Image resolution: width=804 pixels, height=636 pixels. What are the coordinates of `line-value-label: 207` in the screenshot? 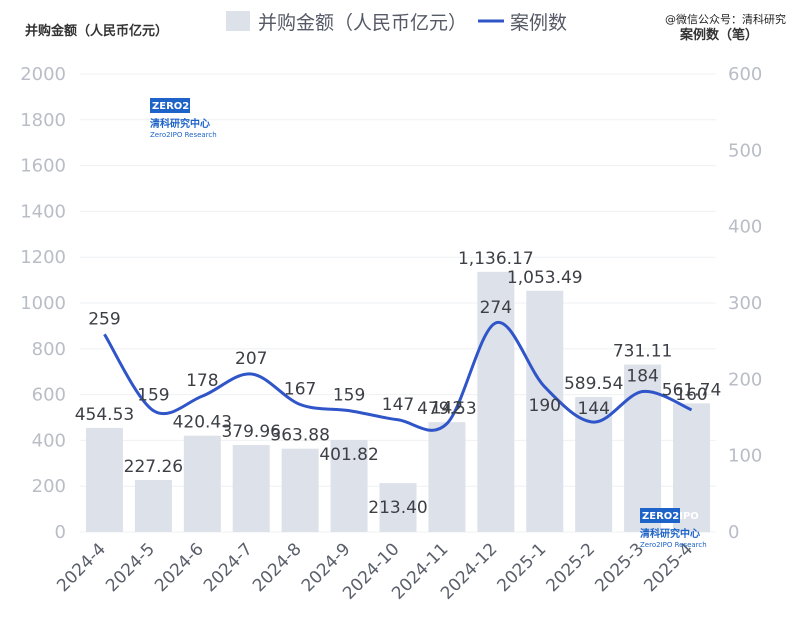 It's located at (251, 359).